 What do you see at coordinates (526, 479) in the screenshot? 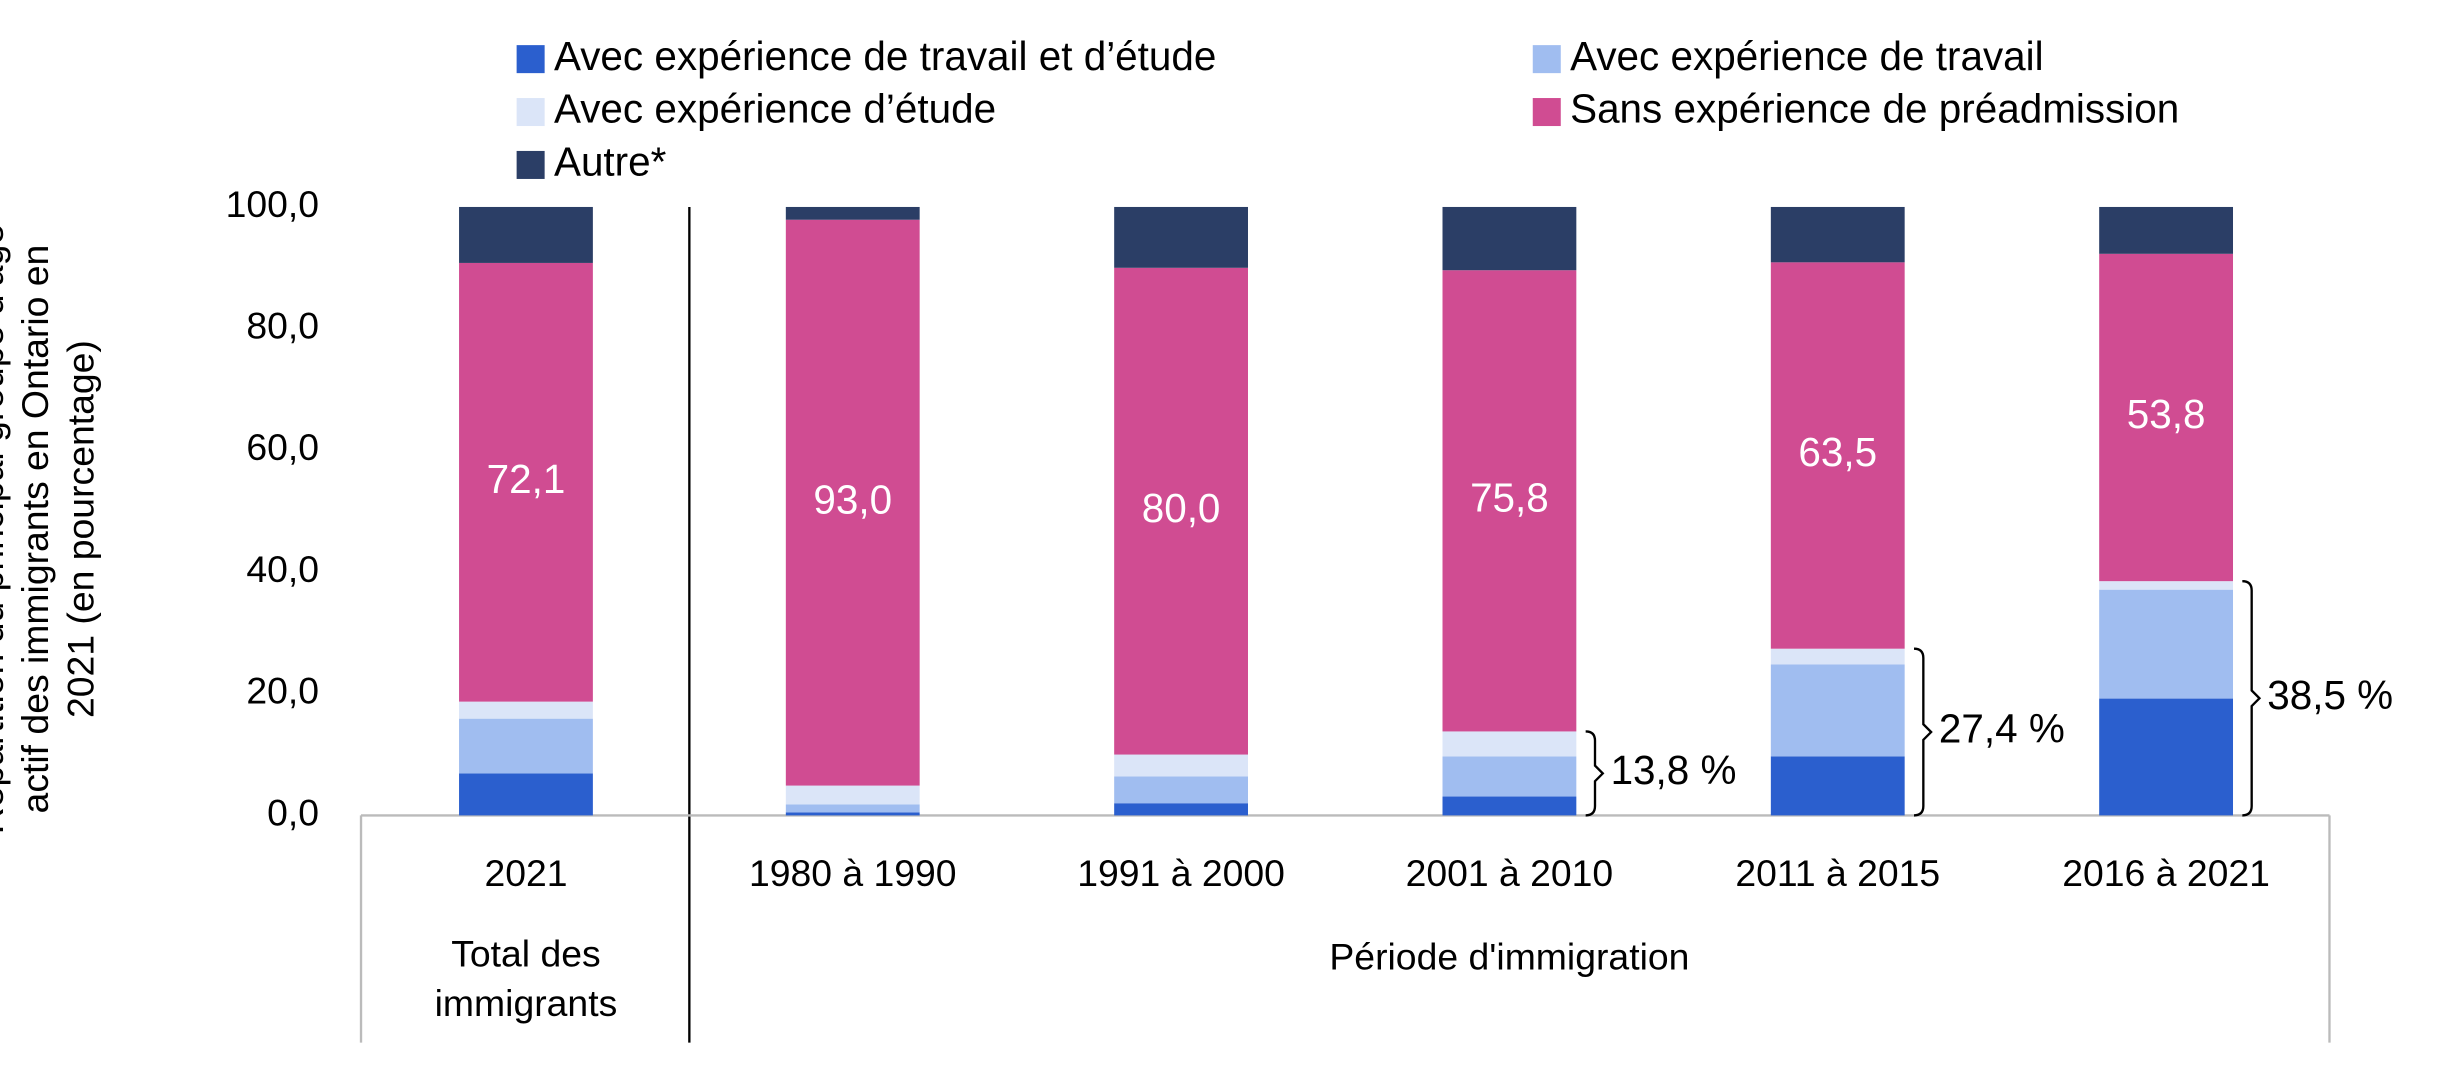
I see `value-label: 72,1` at bounding box center [526, 479].